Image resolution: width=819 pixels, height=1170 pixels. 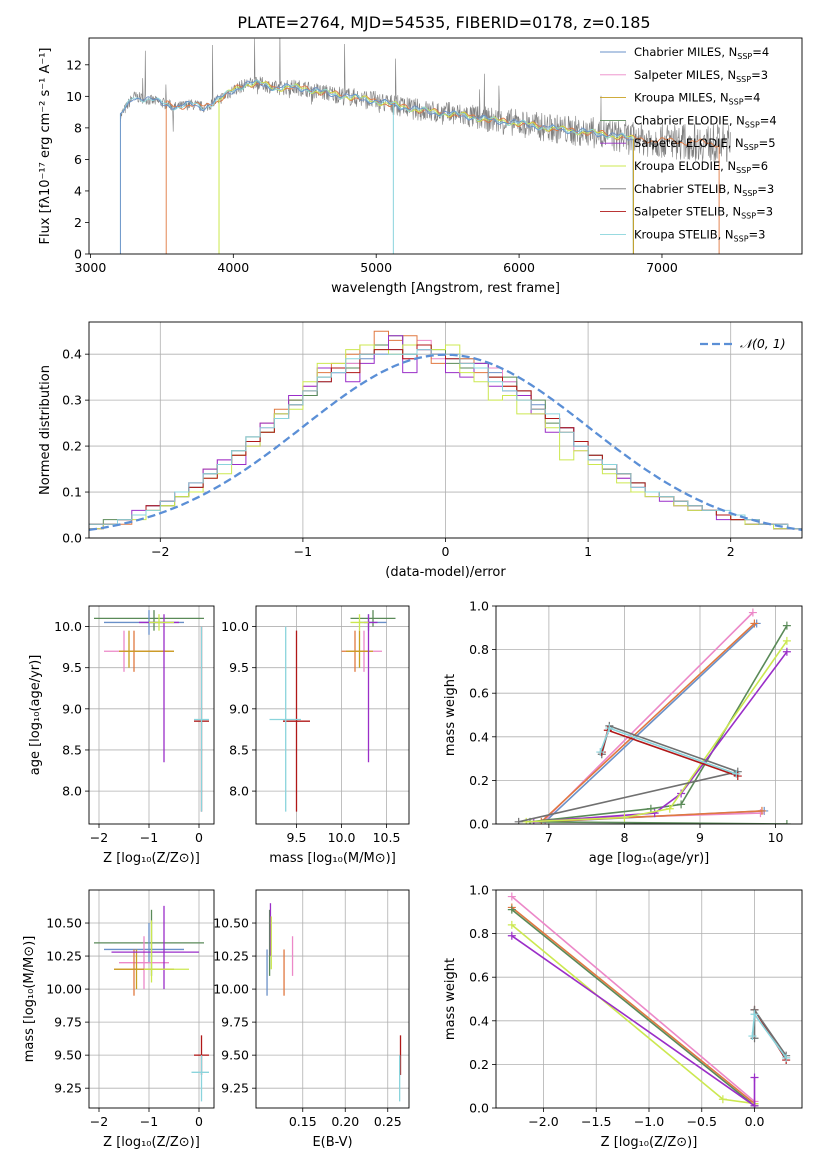 I want to click on y-axis-label: mass weight, so click(x=450, y=715).